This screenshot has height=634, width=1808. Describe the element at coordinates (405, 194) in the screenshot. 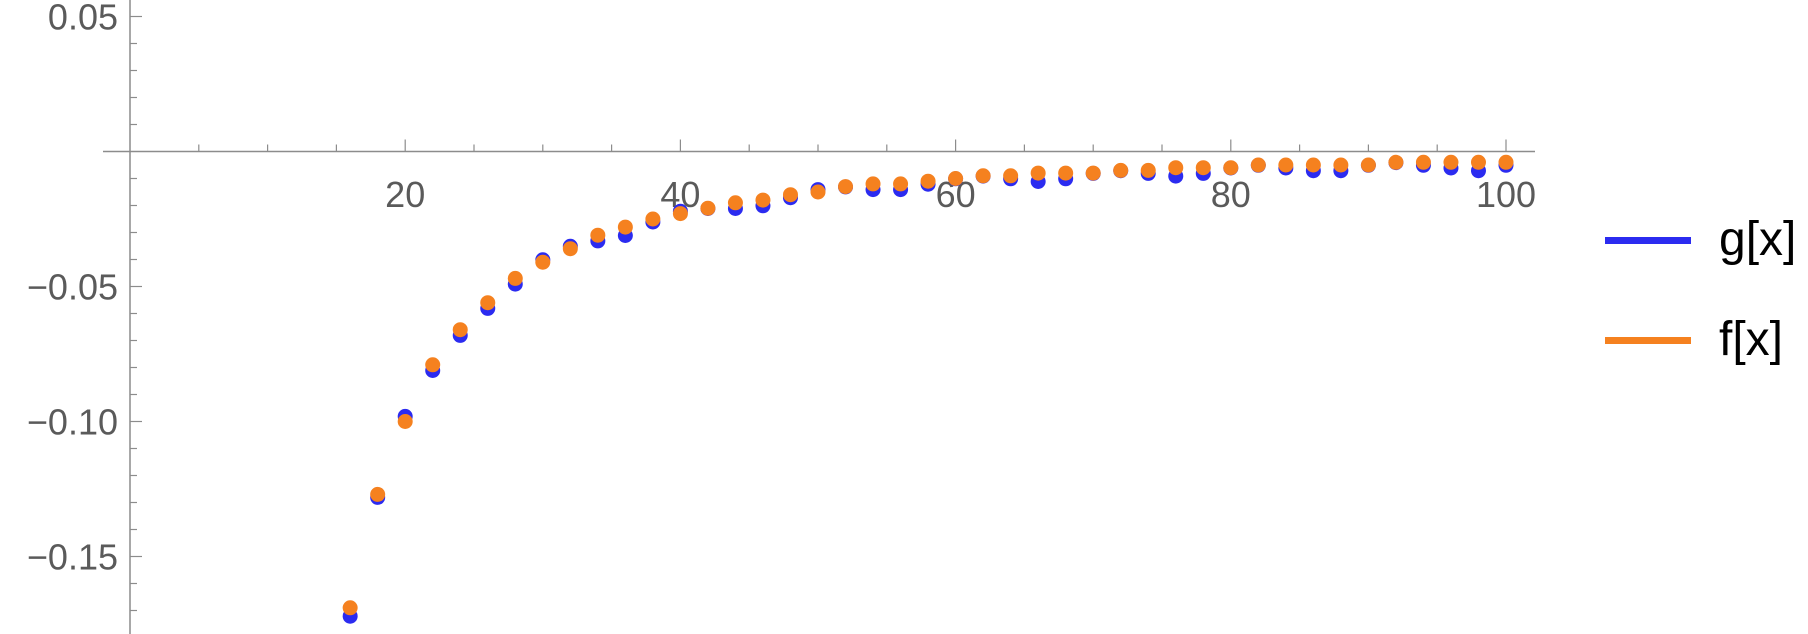

I see `x-tick-label: 20` at that location.